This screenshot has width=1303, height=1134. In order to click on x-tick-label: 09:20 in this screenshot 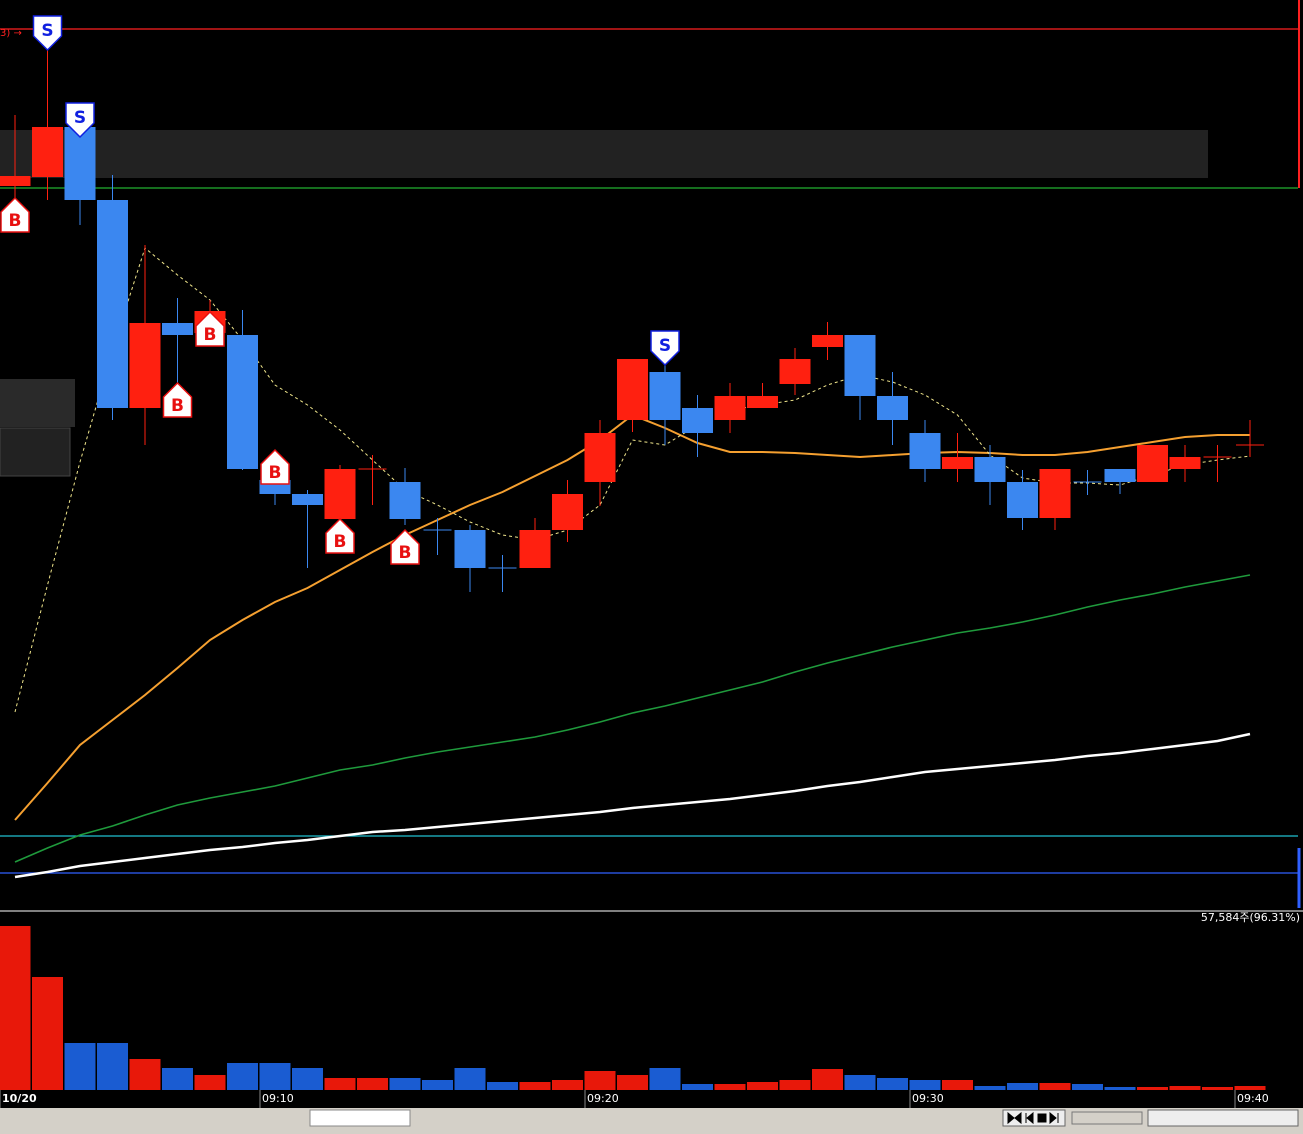, I will do `click(603, 1098)`.